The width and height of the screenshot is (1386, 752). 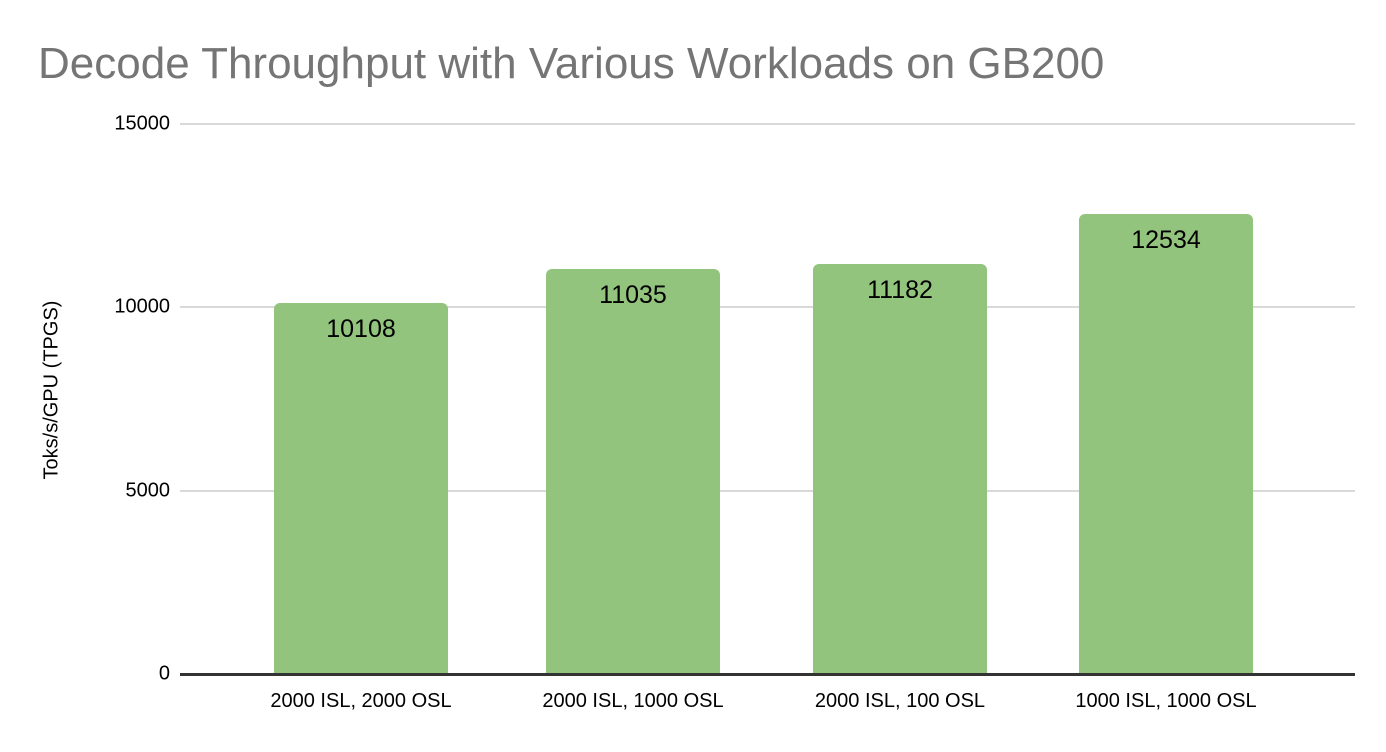 I want to click on y-tick-label: 5000, so click(x=148, y=490).